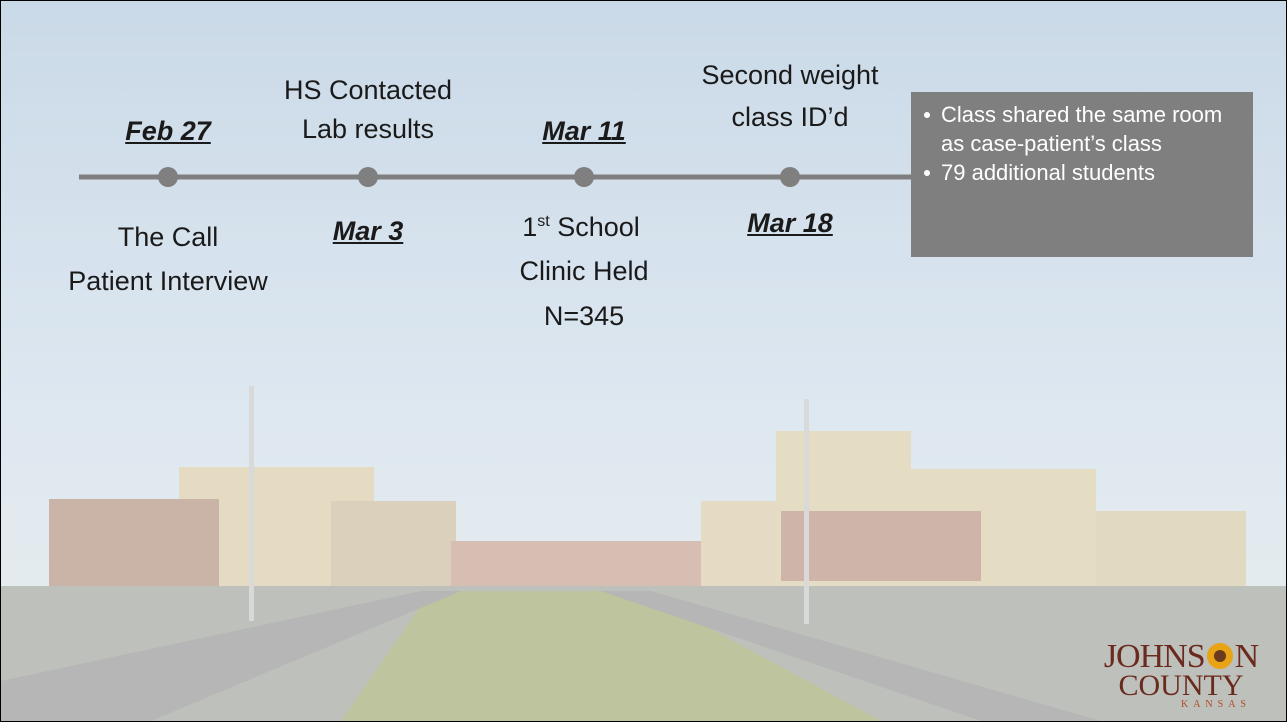  What do you see at coordinates (368, 129) in the screenshot?
I see `event-label: Lab results` at bounding box center [368, 129].